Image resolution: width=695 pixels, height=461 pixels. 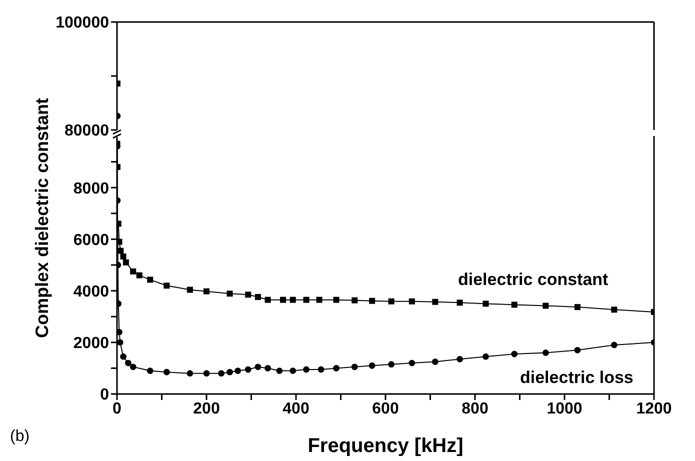 I want to click on y-tick-label: 0, so click(x=105, y=395).